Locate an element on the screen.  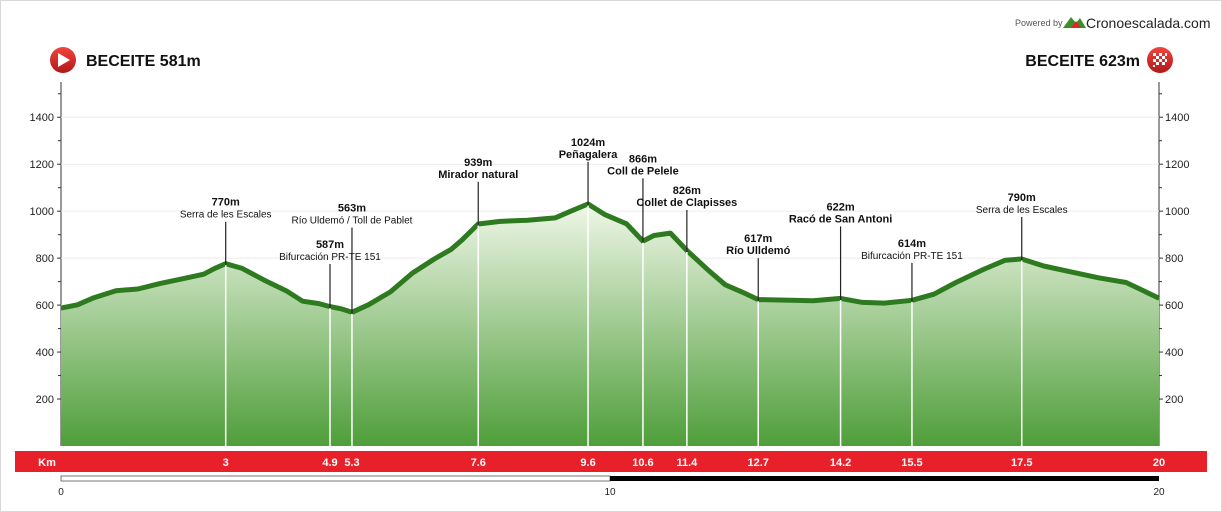
checkered-flag-icon is located at coordinates (1160, 60).